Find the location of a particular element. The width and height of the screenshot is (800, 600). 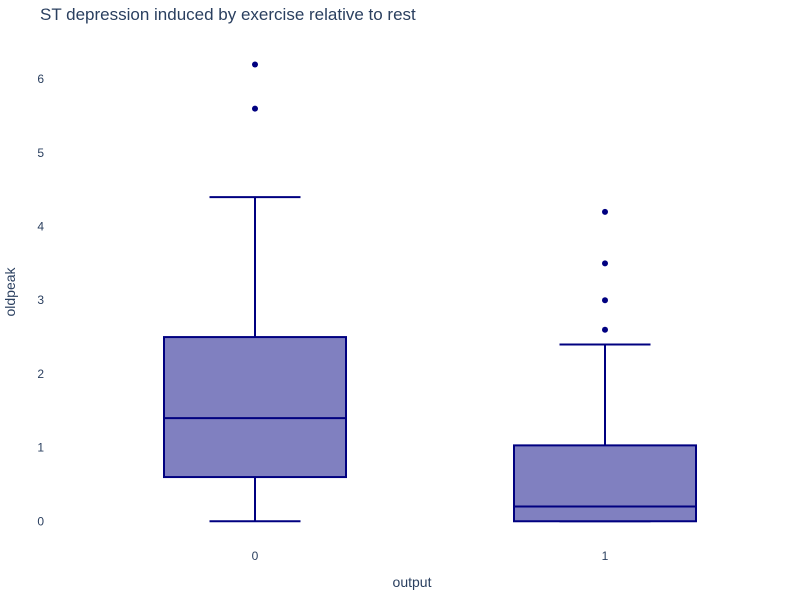

y-tick-label: 1 is located at coordinates (40, 448).